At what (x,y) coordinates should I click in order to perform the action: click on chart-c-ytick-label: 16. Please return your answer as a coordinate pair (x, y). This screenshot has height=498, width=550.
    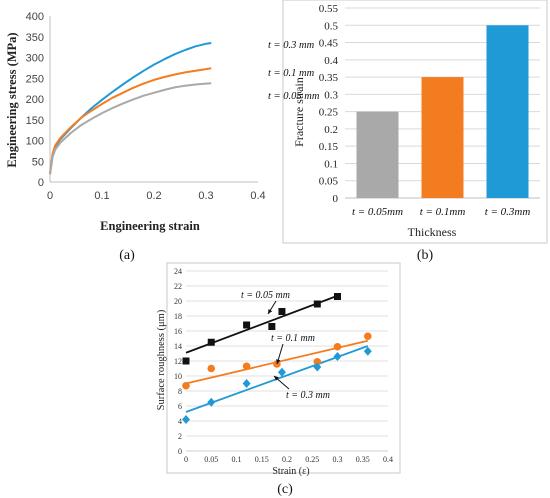
    Looking at the image, I should click on (178, 331).